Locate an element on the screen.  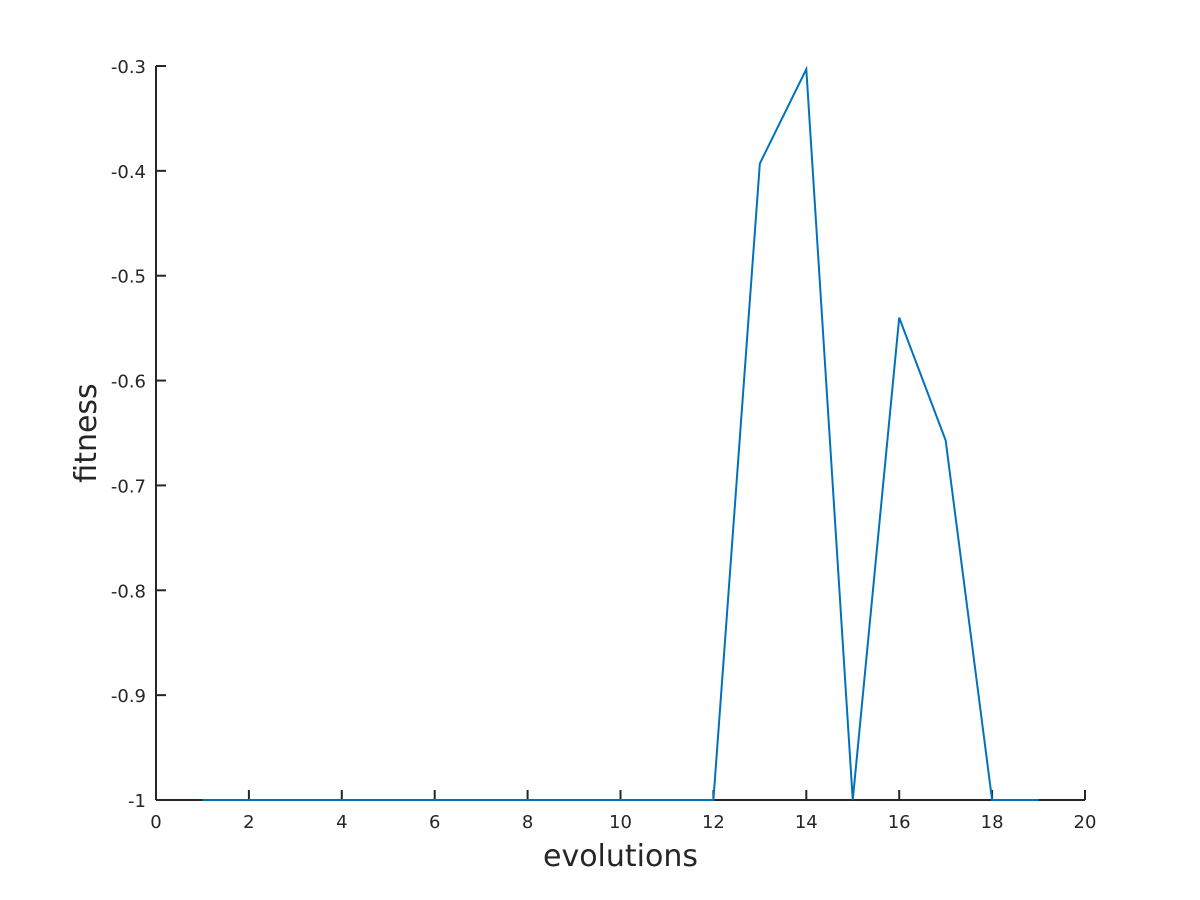
x-tick-label: 4 is located at coordinates (341, 822).